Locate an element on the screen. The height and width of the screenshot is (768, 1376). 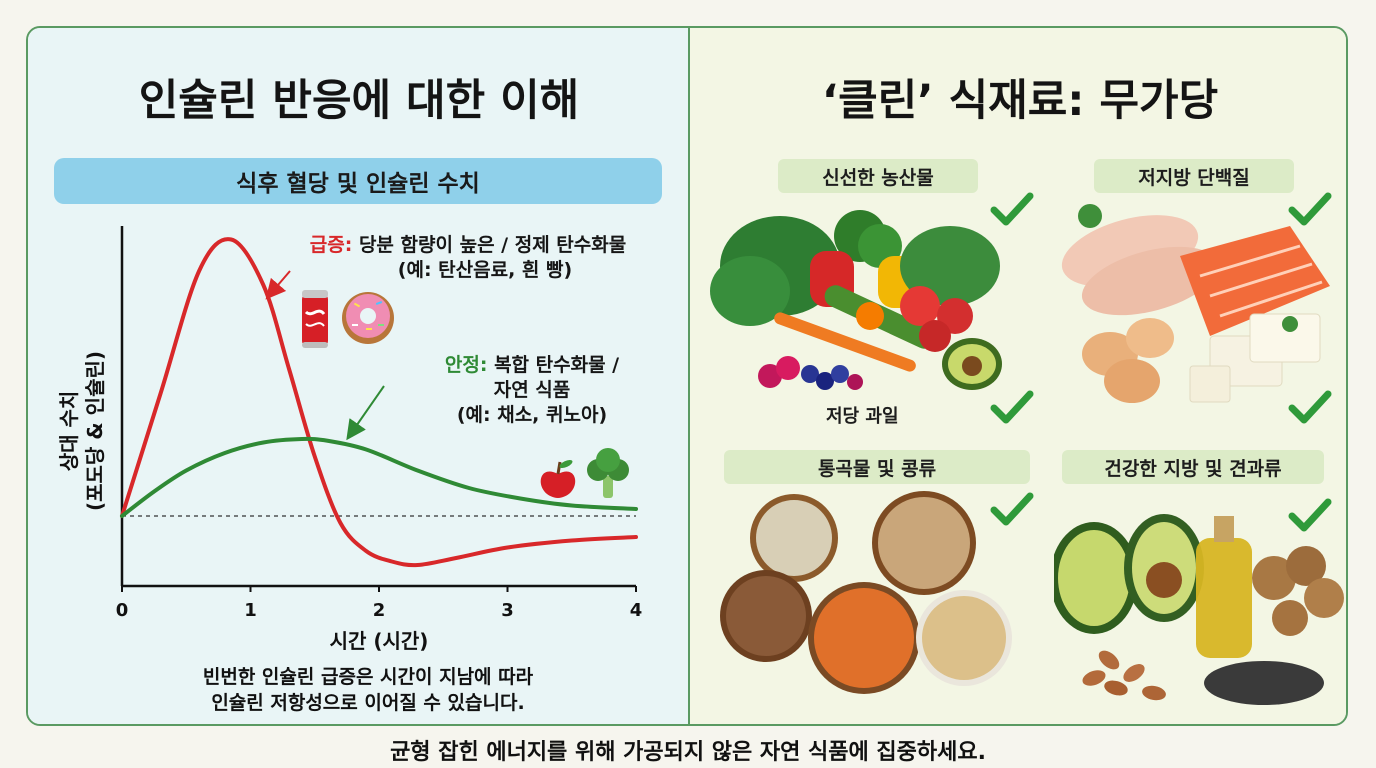
spike-annotation: 급증: 당분 함량이 높은 / 정제 탄수화물 (예: 탄산음료, 흰 빵) is located at coordinates (468, 258).